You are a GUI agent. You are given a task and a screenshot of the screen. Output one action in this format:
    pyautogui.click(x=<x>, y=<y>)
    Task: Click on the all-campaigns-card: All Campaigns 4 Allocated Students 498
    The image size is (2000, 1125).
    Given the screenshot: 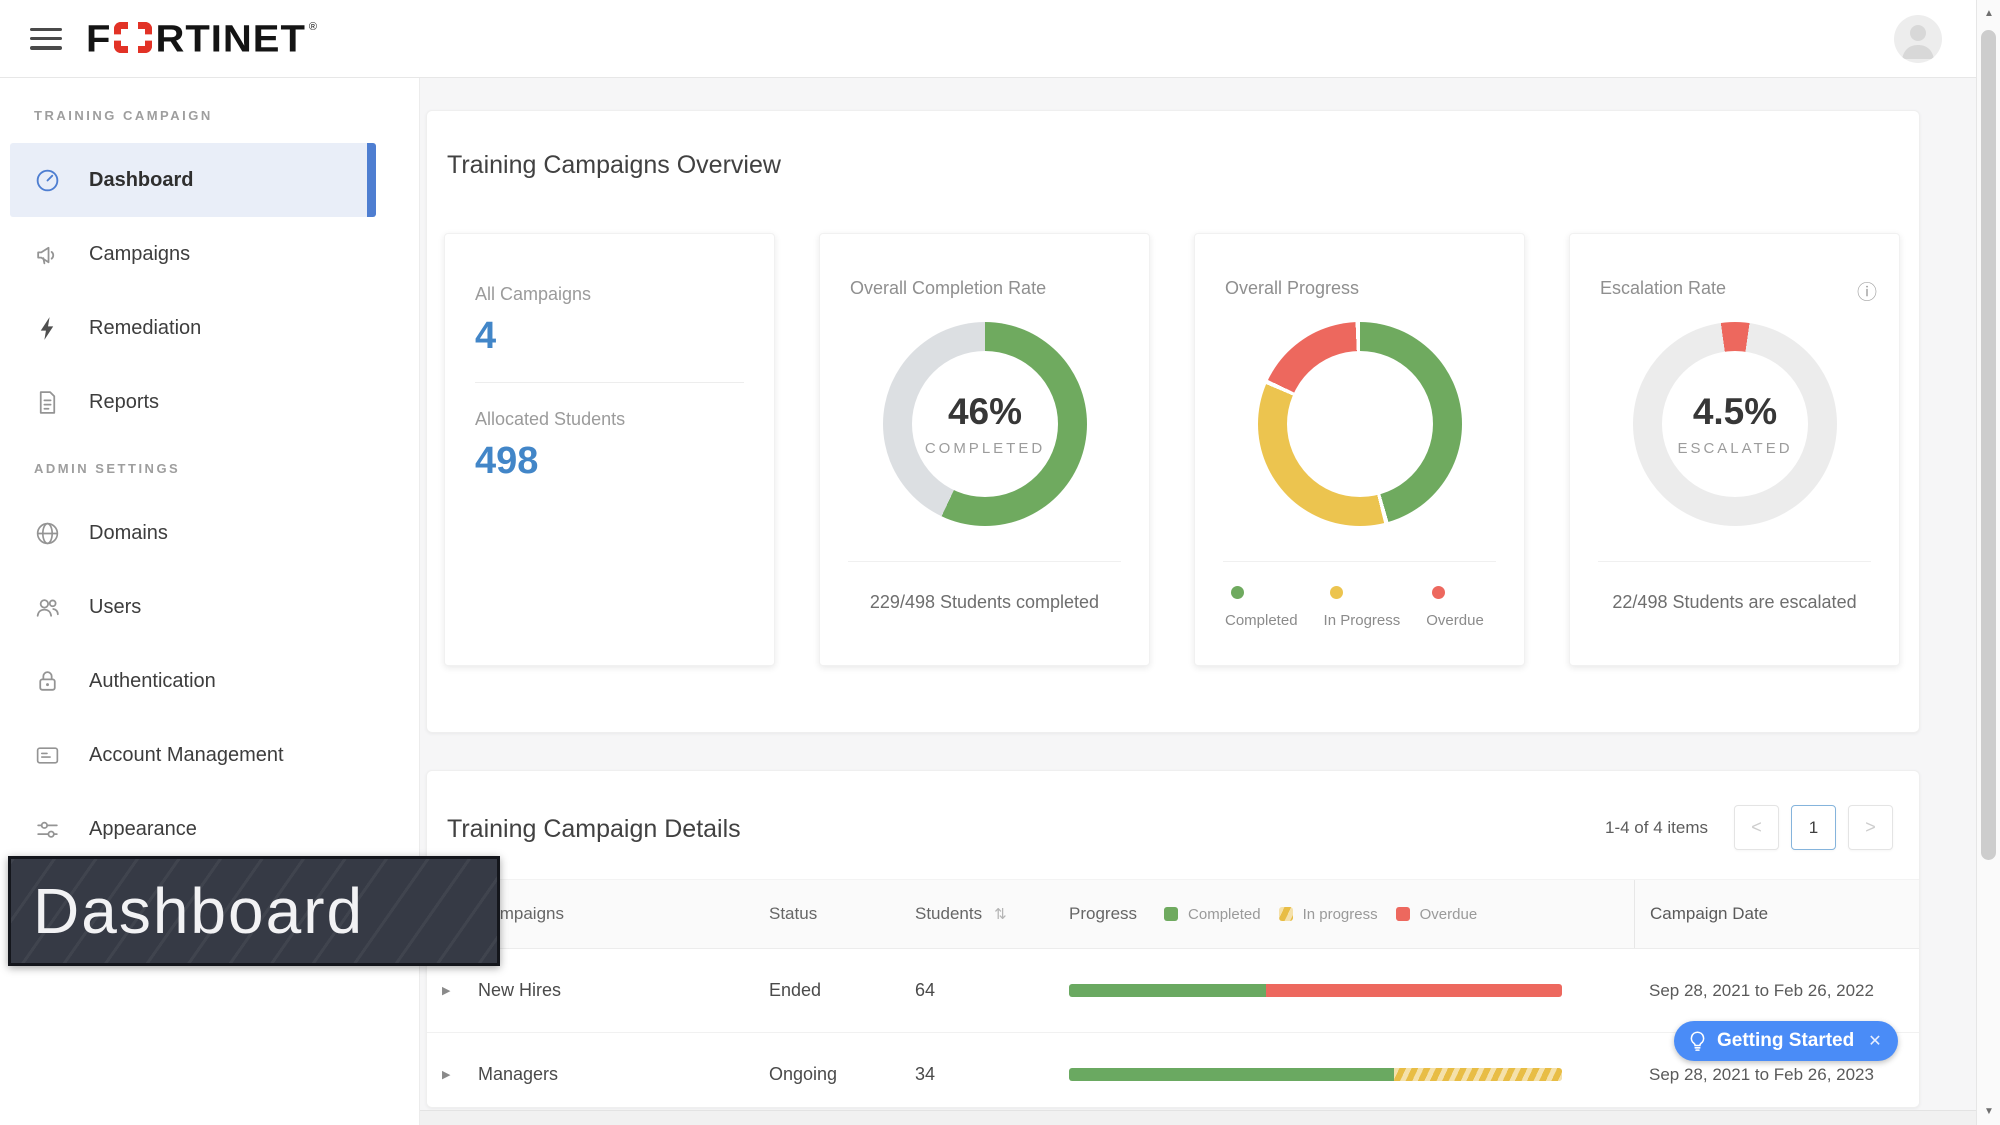 What is the action you would take?
    pyautogui.click(x=609, y=449)
    